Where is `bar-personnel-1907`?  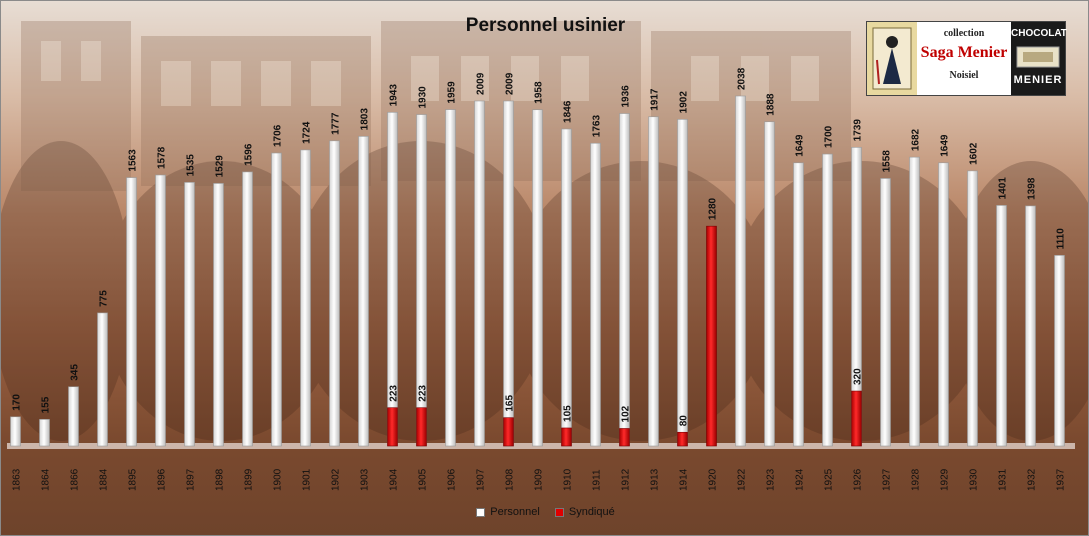 bar-personnel-1907 is located at coordinates (479, 273).